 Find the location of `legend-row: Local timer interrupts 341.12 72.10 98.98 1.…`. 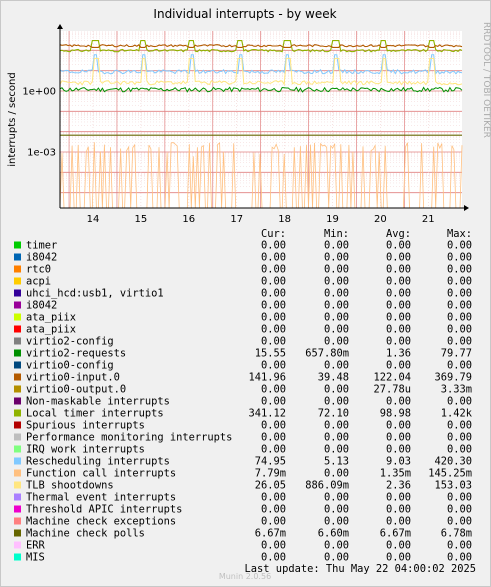

legend-row: Local timer interrupts 341.12 72.10 98.98 1.… is located at coordinates (243, 414).